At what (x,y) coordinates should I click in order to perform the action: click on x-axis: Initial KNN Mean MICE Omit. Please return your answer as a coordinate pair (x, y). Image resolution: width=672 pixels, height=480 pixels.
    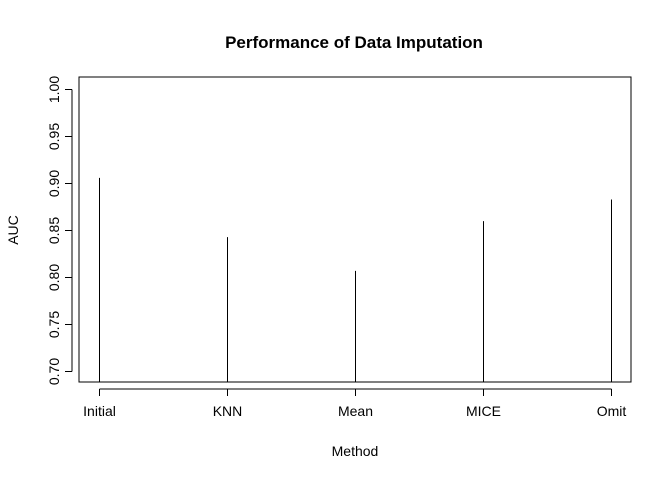
    Looking at the image, I should click on (355, 403).